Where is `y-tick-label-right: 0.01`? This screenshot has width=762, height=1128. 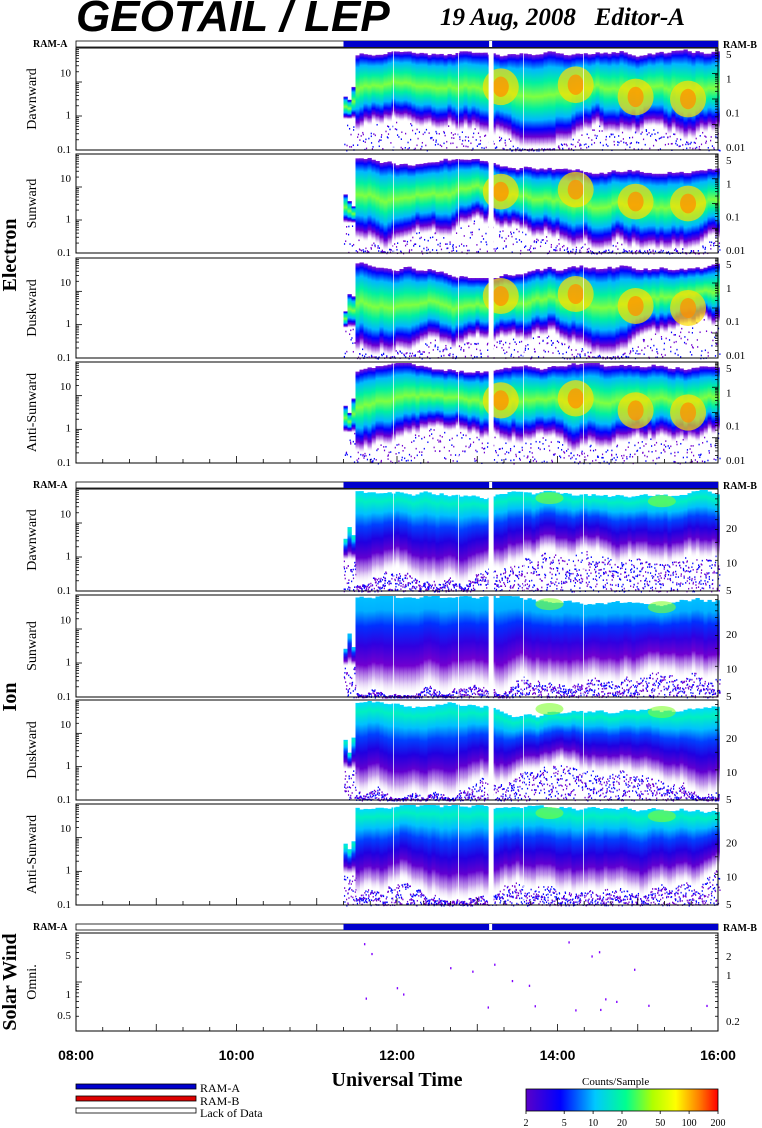 y-tick-label-right: 0.01 is located at coordinates (735, 148).